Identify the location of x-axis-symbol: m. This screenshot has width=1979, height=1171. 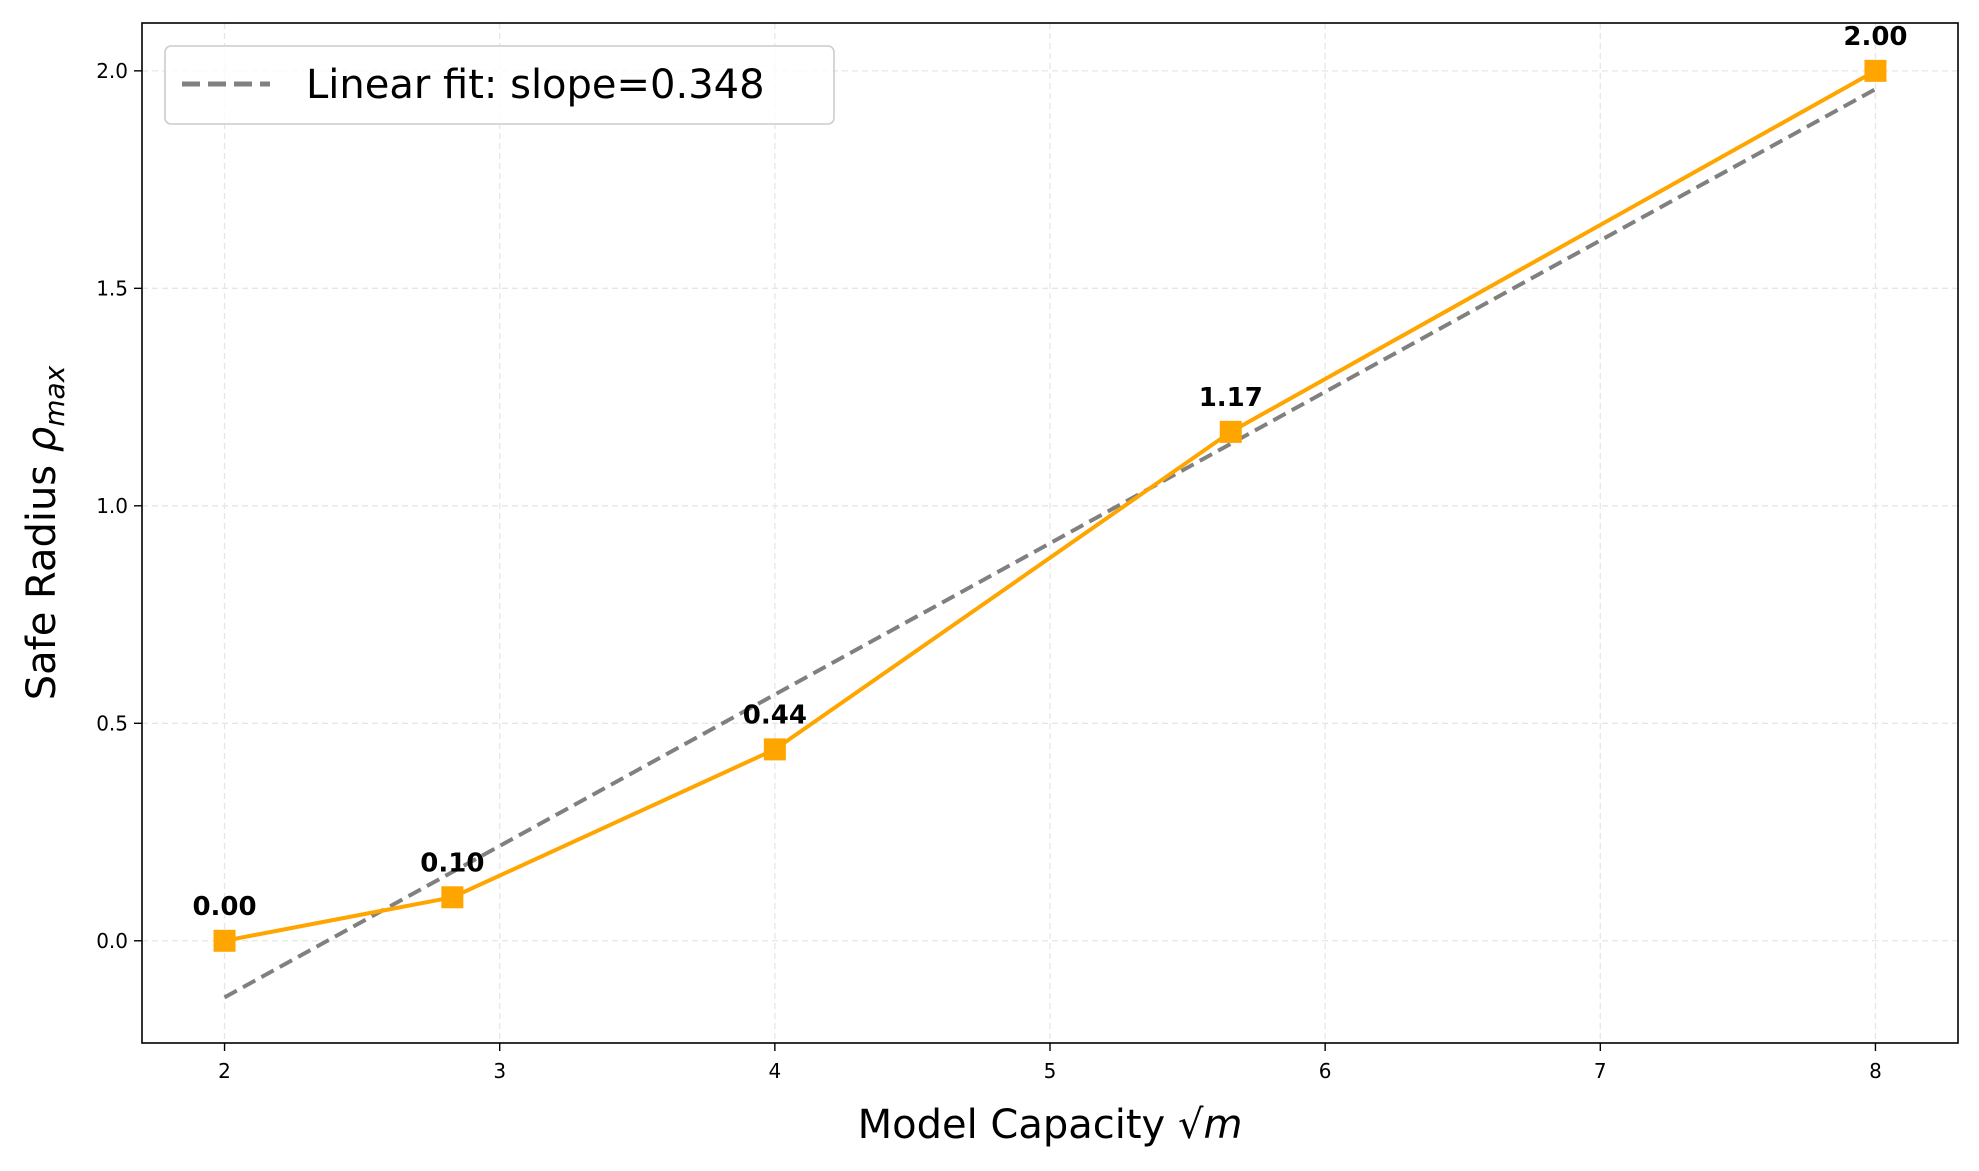
(1222, 1125).